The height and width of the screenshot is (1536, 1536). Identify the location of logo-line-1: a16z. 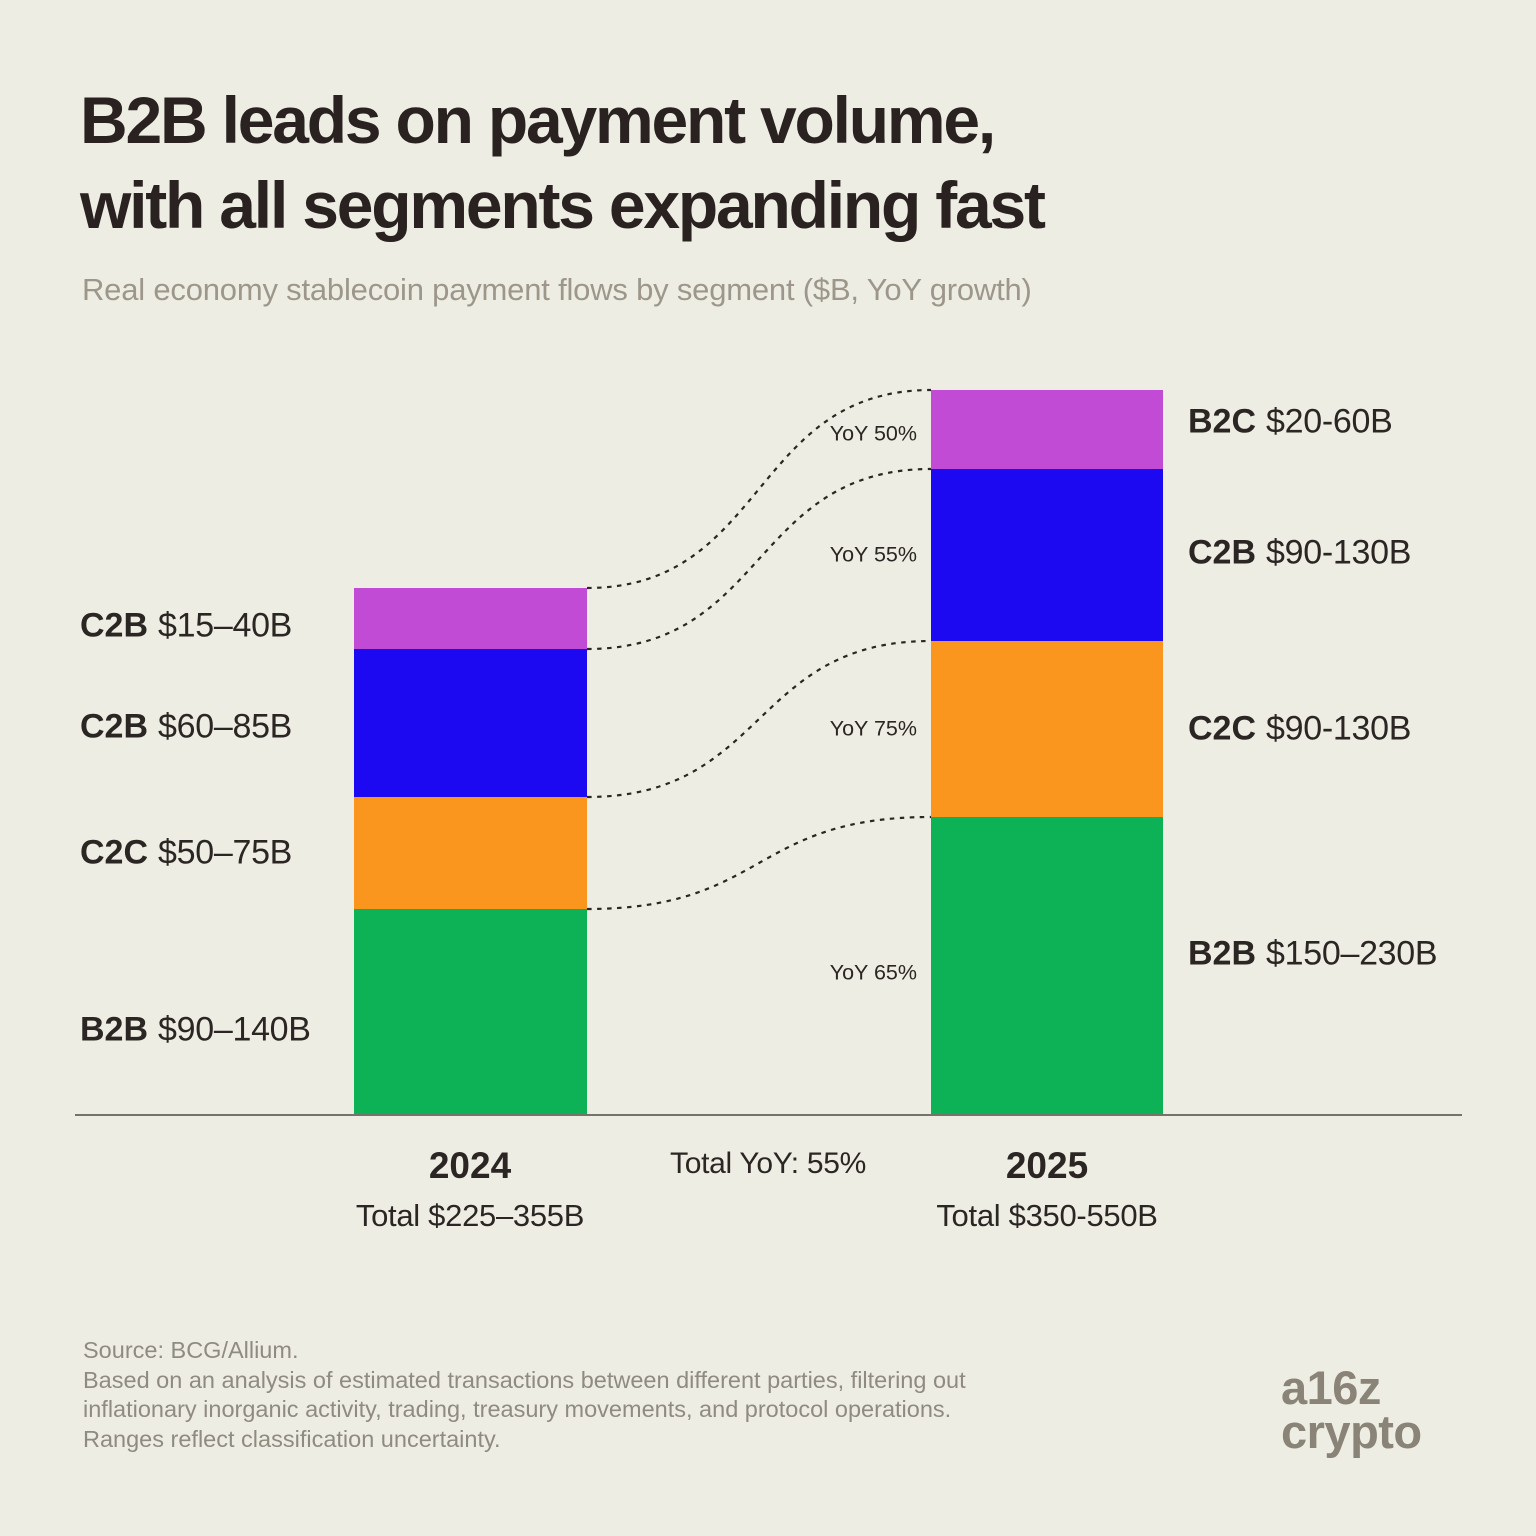
(1331, 1387).